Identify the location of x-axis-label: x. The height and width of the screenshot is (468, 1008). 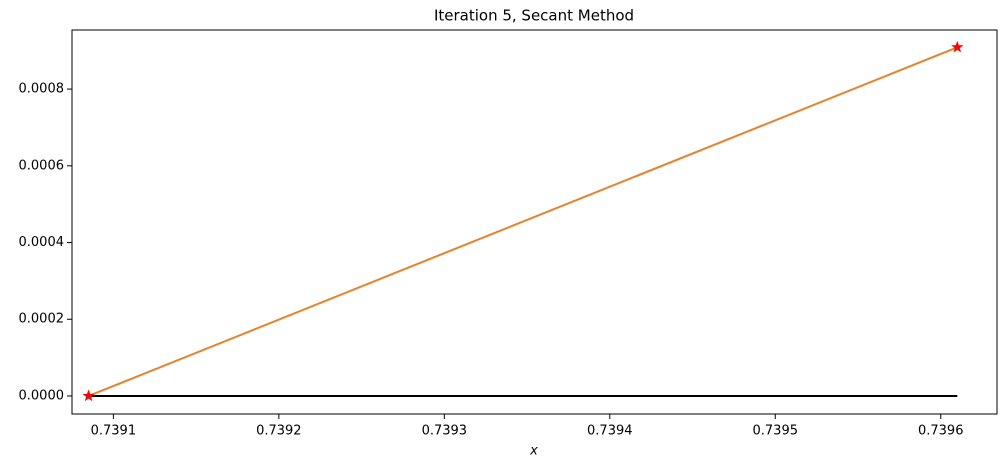
(533, 451).